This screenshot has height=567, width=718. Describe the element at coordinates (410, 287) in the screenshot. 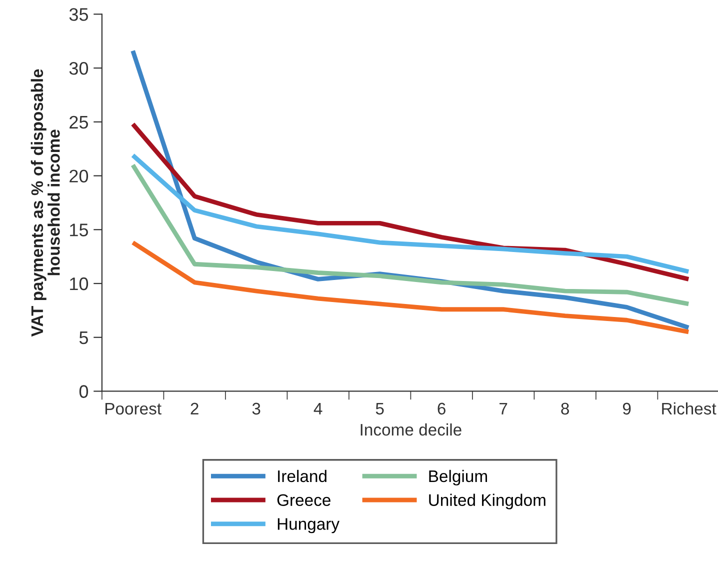

I see `line-series` at that location.